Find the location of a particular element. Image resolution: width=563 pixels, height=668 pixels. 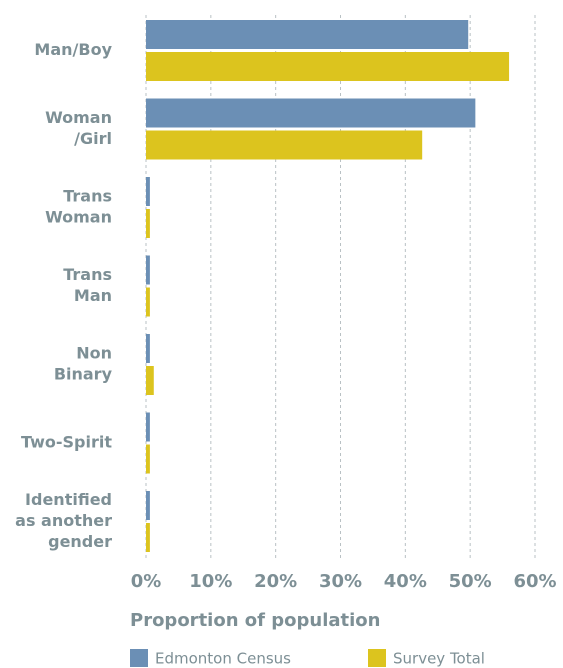

x-tick-label: 30% is located at coordinates (340, 581).